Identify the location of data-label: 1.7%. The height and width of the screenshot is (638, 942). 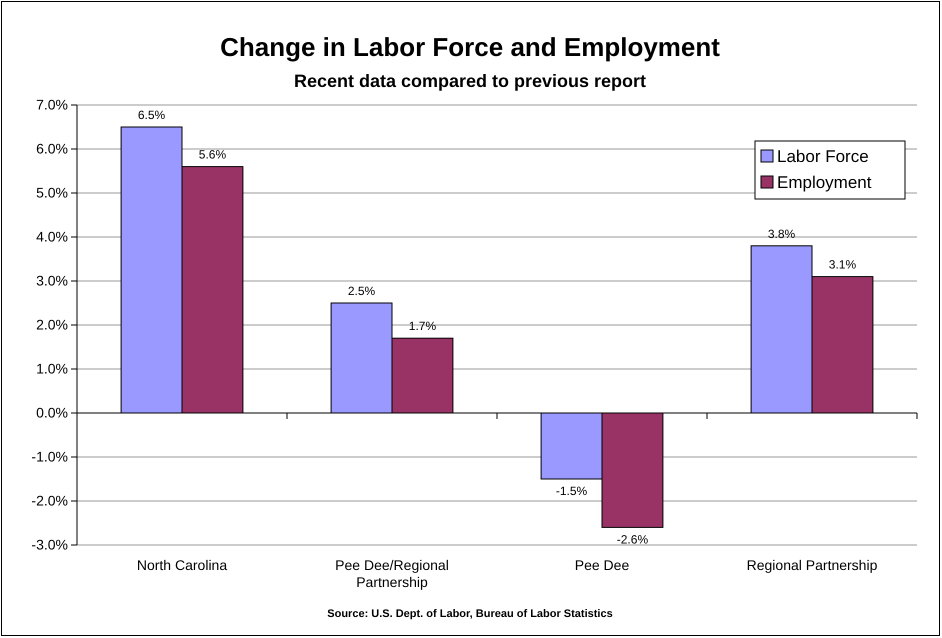
(422, 326).